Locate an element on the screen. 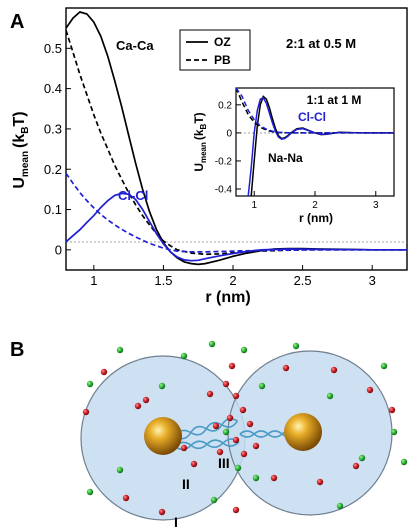 The height and width of the screenshot is (528, 408). main-y-tick-label-4: 0.4 is located at coordinates (53, 88).